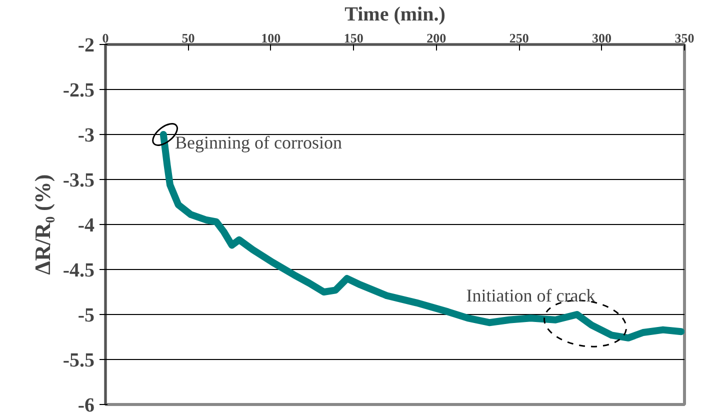 The width and height of the screenshot is (704, 414). What do you see at coordinates (78, 271) in the screenshot?
I see `y-tick-label: -4.5` at bounding box center [78, 271].